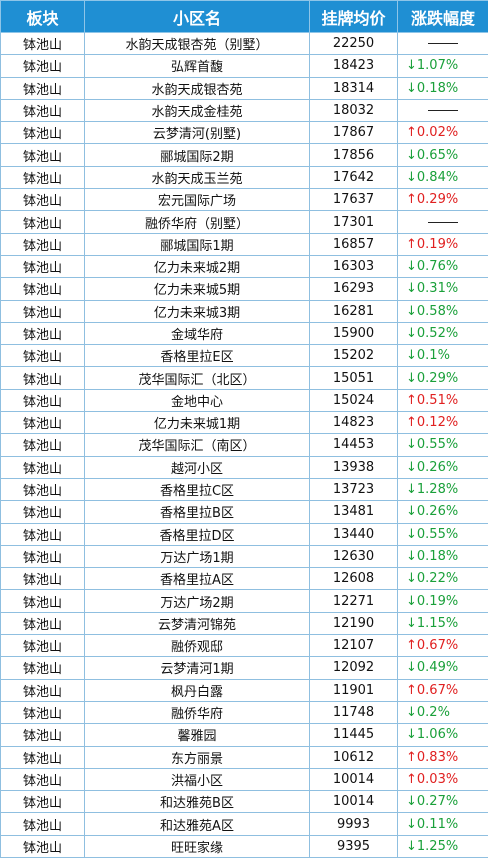  I want to click on cell-change: ↑0.03%, so click(443, 779).